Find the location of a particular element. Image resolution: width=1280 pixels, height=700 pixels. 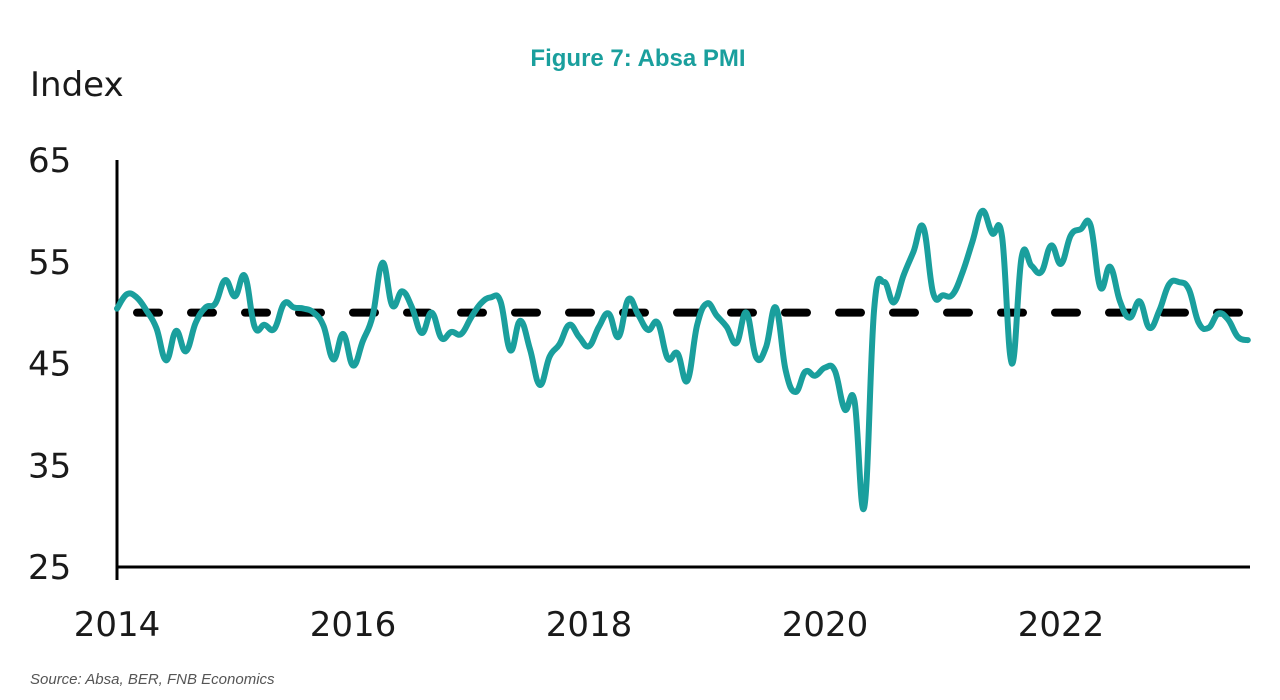

source-note: Source: Absa, BER, FNB Economics is located at coordinates (152, 679).